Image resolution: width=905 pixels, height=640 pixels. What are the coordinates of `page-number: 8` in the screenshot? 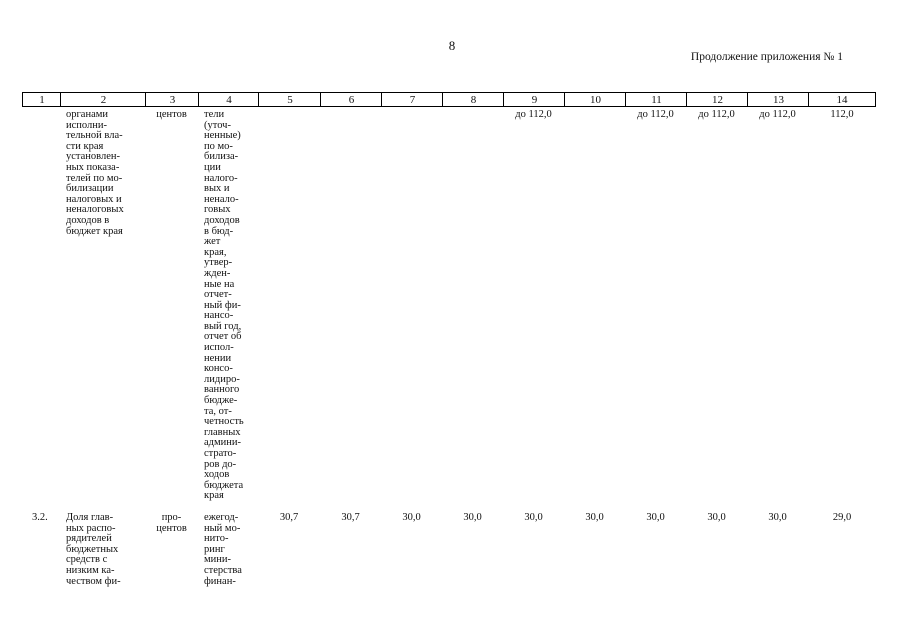 It's located at (452, 45).